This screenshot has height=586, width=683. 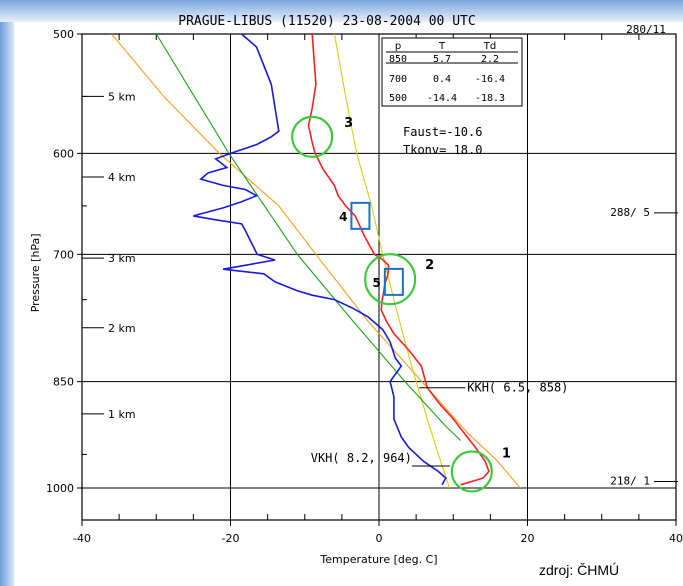 What do you see at coordinates (442, 46) in the screenshot?
I see `table-header: T` at bounding box center [442, 46].